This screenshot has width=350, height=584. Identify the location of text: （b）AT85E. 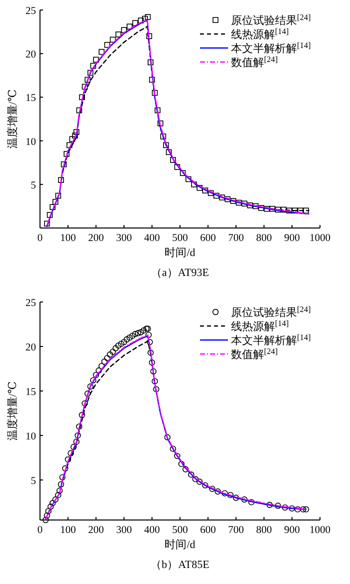
(180, 565).